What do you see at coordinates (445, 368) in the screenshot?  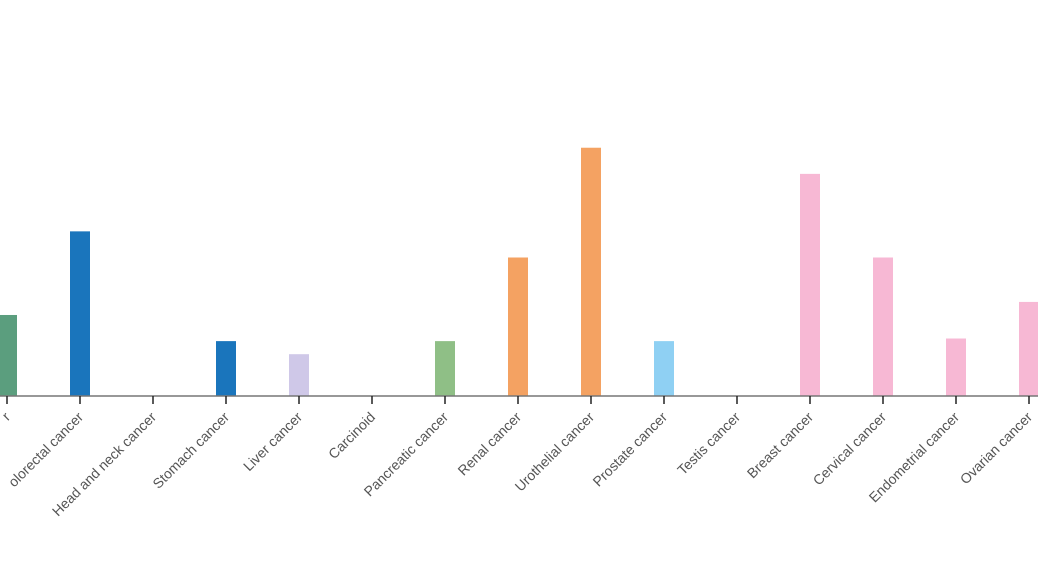 I see `bar-pancreatic-cancer` at bounding box center [445, 368].